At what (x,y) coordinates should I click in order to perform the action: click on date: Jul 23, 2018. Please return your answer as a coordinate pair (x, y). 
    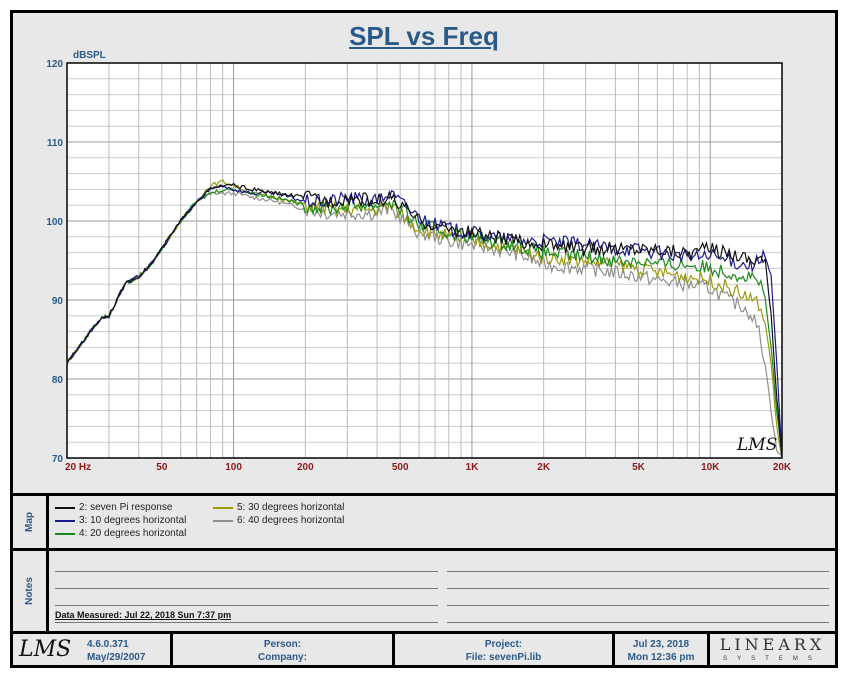
    Looking at the image, I should click on (661, 644).